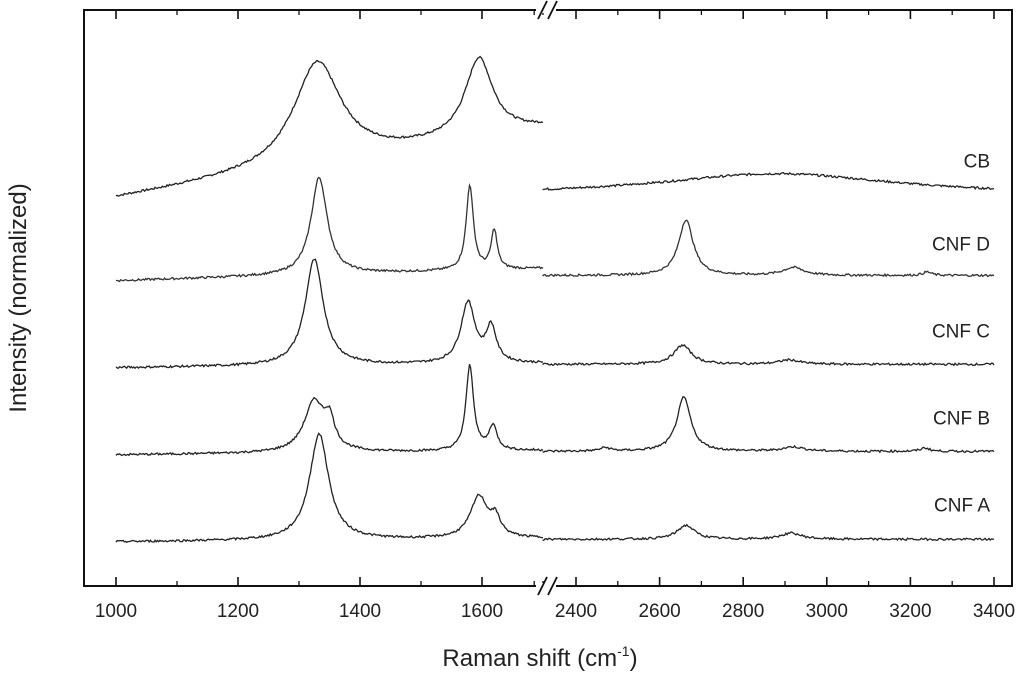 This screenshot has width=1024, height=681. Describe the element at coordinates (546, 10) in the screenshot. I see `axis-break-gap-top` at that location.